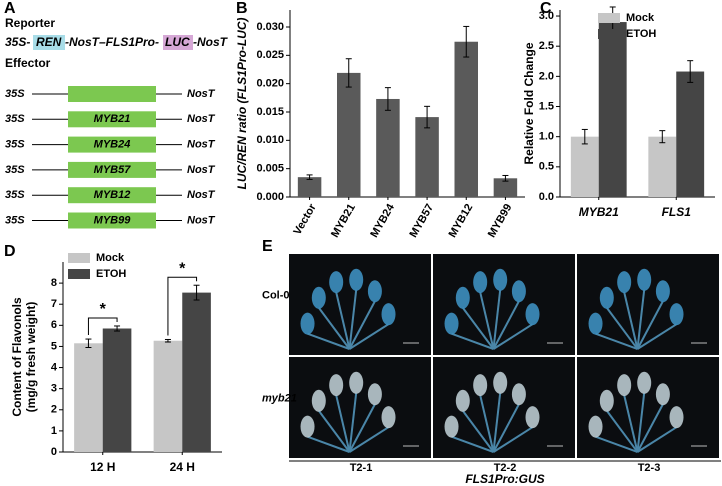  Describe the element at coordinates (649, 468) in the screenshot. I see `column-label: T2-3` at that location.